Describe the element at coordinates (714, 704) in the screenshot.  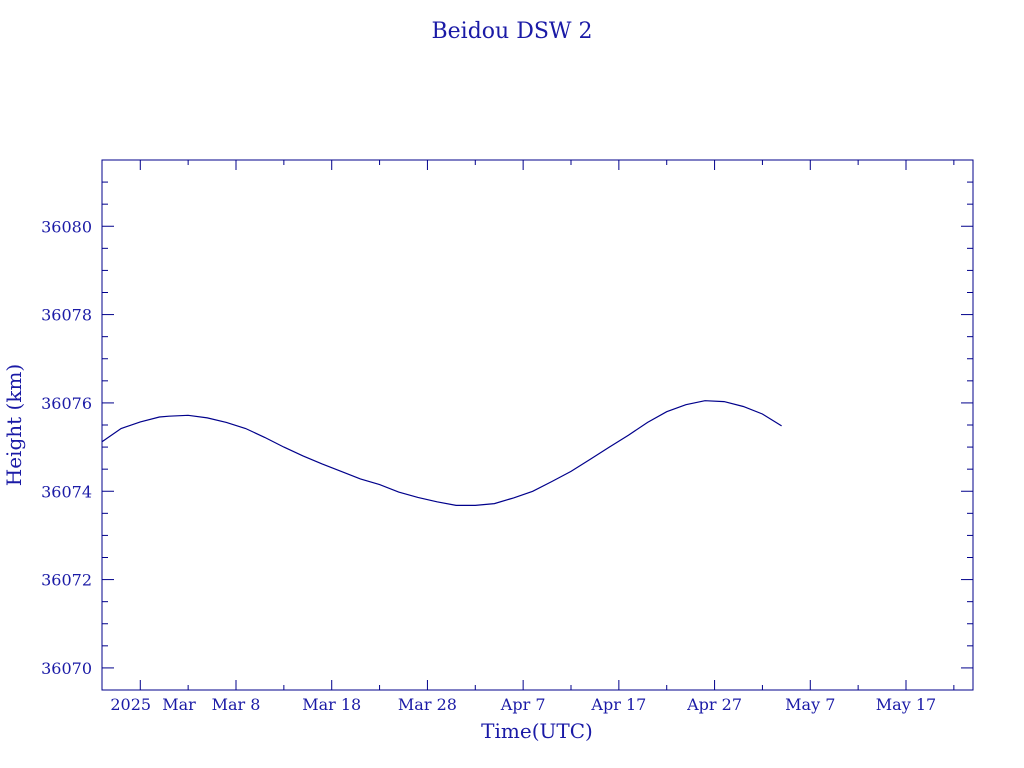
I see `x-tick-label: Apr 27` at that location.